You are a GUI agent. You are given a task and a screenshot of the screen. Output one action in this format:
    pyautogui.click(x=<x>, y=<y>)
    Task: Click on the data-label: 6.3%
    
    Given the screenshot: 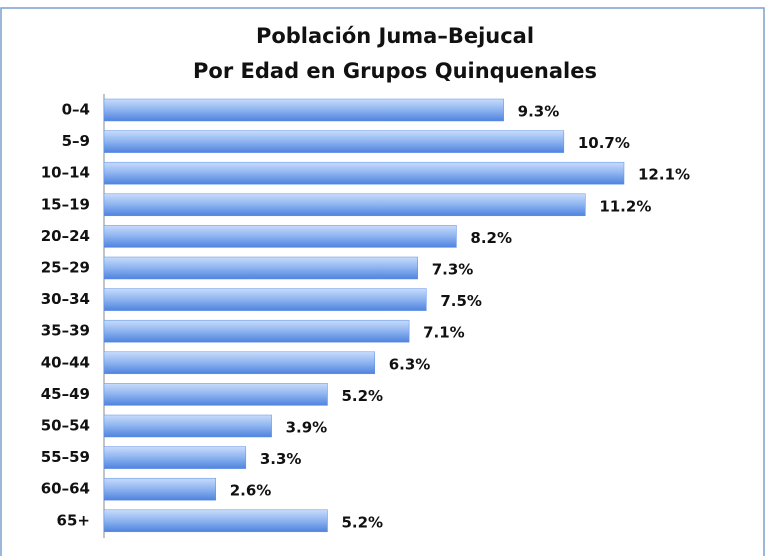 What is the action you would take?
    pyautogui.click(x=410, y=364)
    